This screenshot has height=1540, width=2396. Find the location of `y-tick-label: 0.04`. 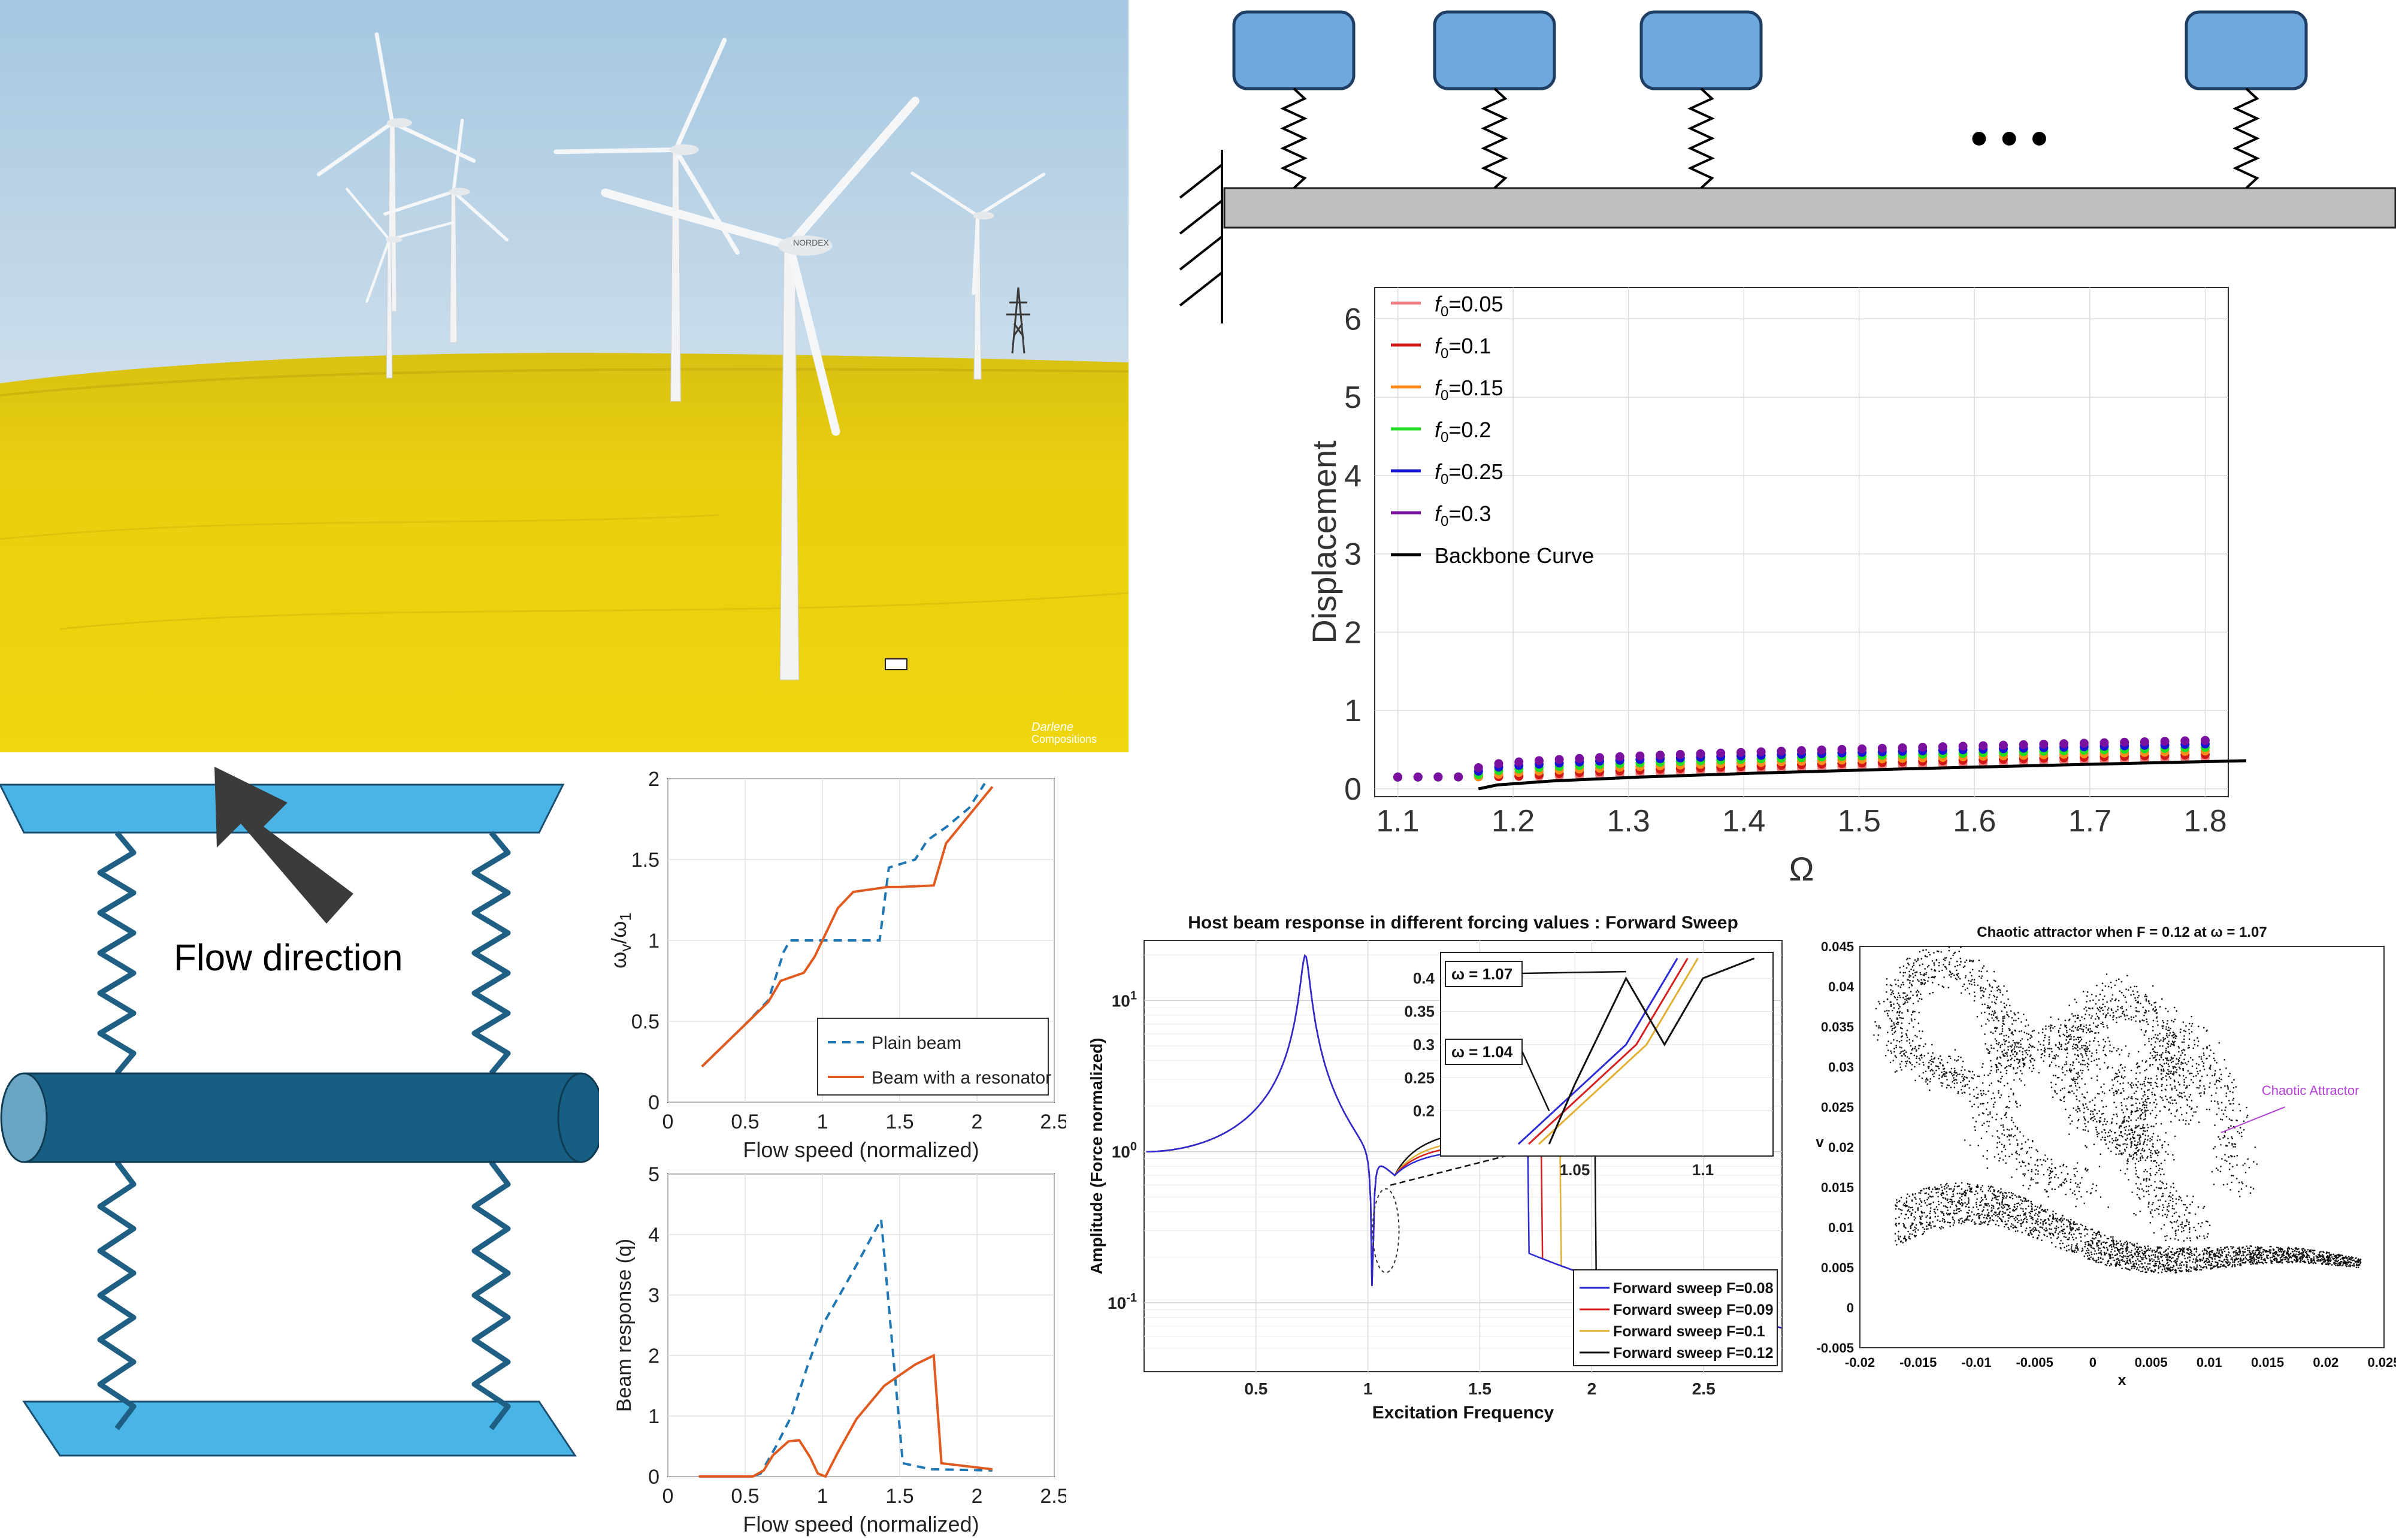

y-tick-label: 0.04 is located at coordinates (1841, 986).